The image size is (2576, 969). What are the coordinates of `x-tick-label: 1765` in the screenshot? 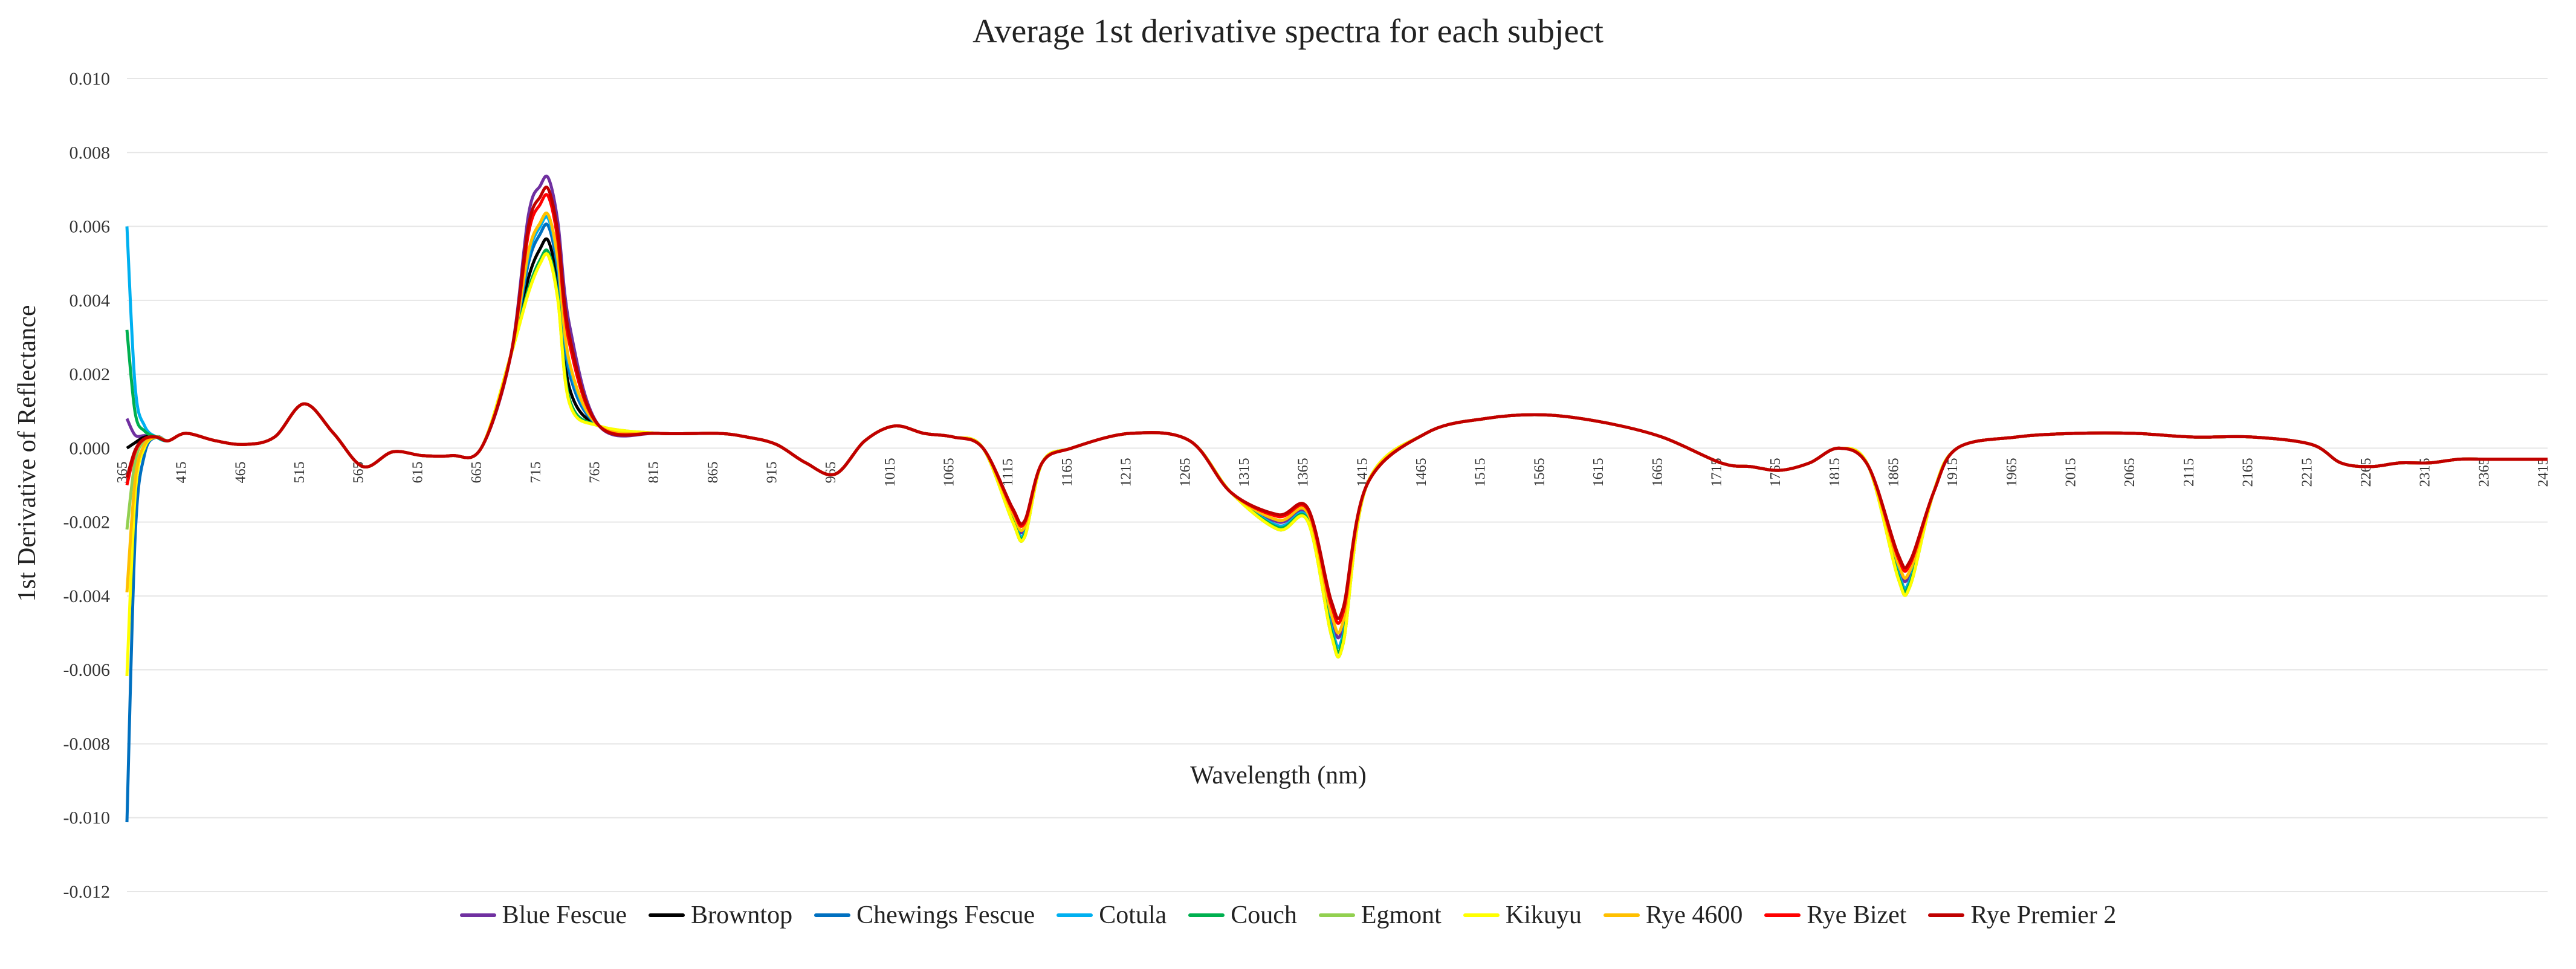 It's located at (1776, 472).